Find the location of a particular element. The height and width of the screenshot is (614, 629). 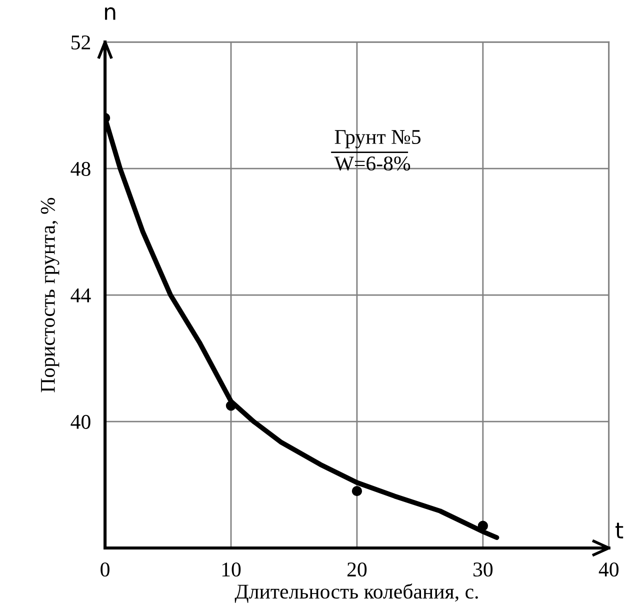

x-tick-label: 10 is located at coordinates (231, 569).